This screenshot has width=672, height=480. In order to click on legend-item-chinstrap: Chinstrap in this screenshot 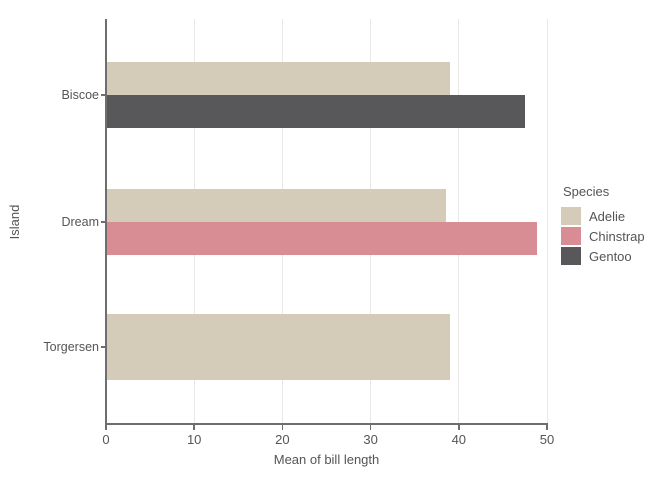, I will do `click(603, 236)`.